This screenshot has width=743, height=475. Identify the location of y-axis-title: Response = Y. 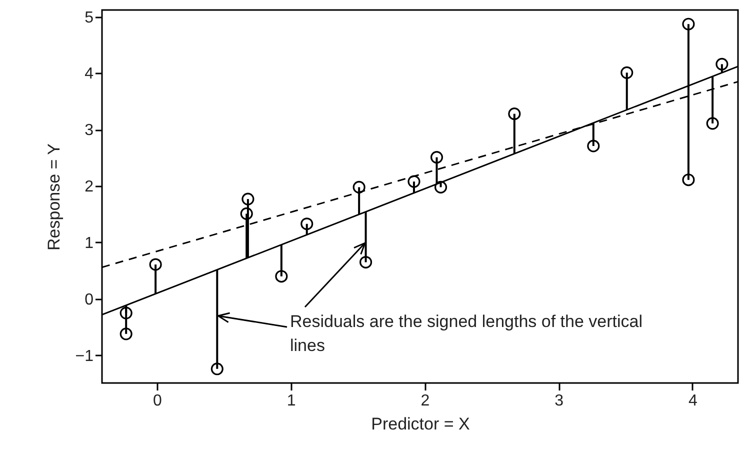
(54, 197).